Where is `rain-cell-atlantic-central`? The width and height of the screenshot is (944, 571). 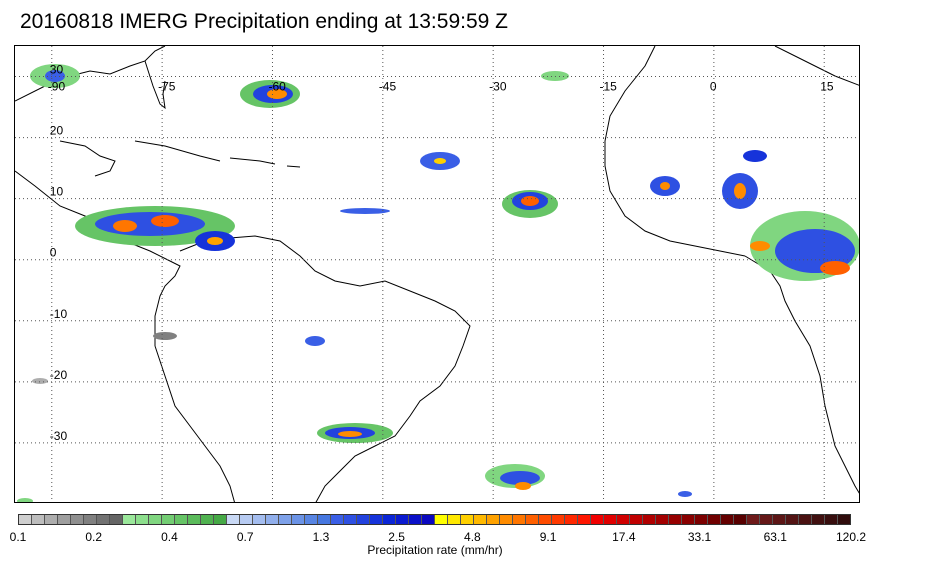 rain-cell-atlantic-central is located at coordinates (530, 204).